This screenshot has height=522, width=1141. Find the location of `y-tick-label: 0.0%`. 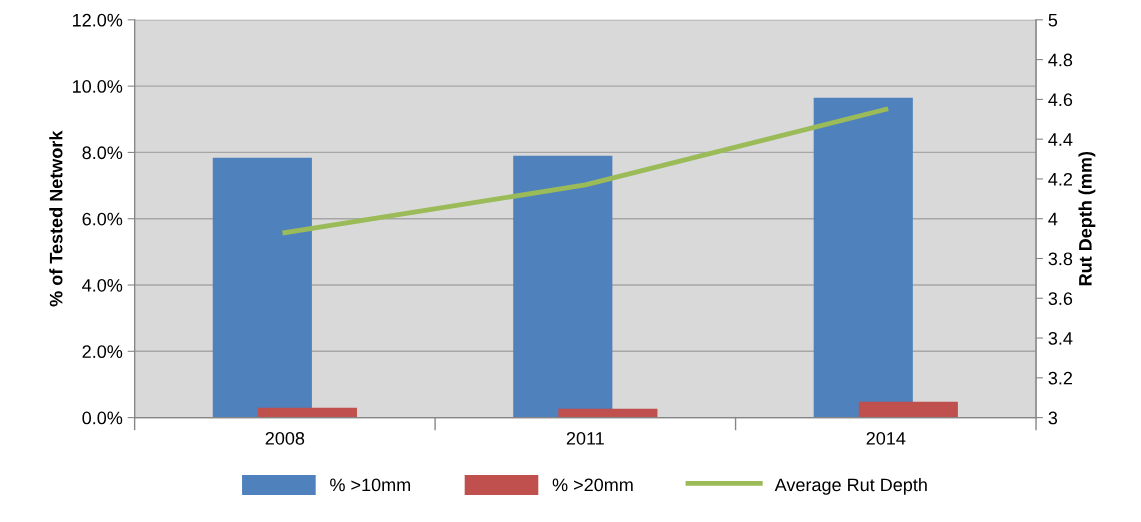

y-tick-label: 0.0% is located at coordinates (102, 418).